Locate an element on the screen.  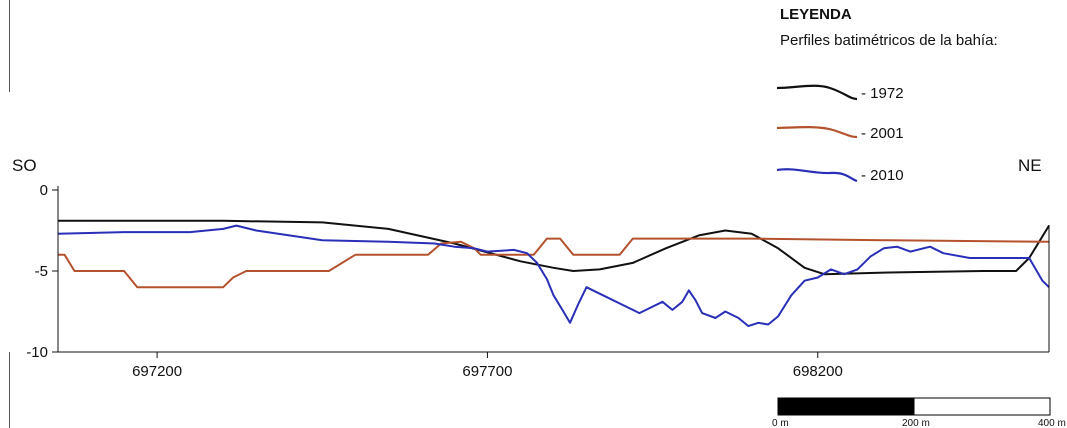
legend-item-1972: - 1972 is located at coordinates (875, 94).